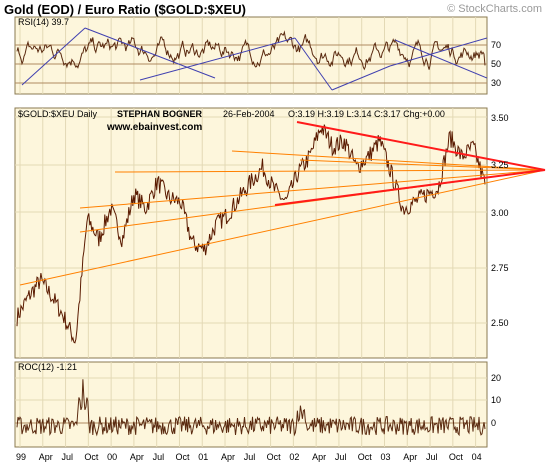 The image size is (546, 466). Describe the element at coordinates (251, 408) in the screenshot. I see `roc-line` at that location.